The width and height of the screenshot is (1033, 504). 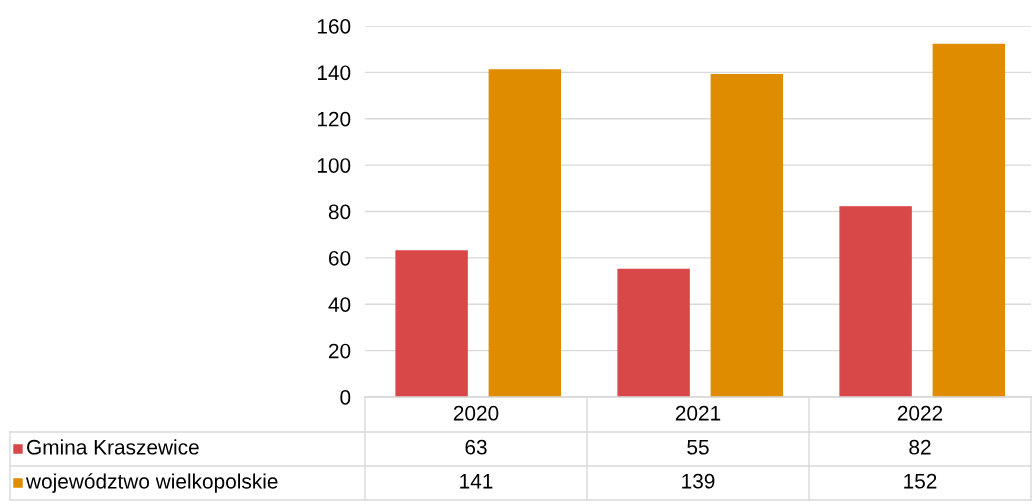 I want to click on y-tick-label: 160, so click(x=334, y=26).